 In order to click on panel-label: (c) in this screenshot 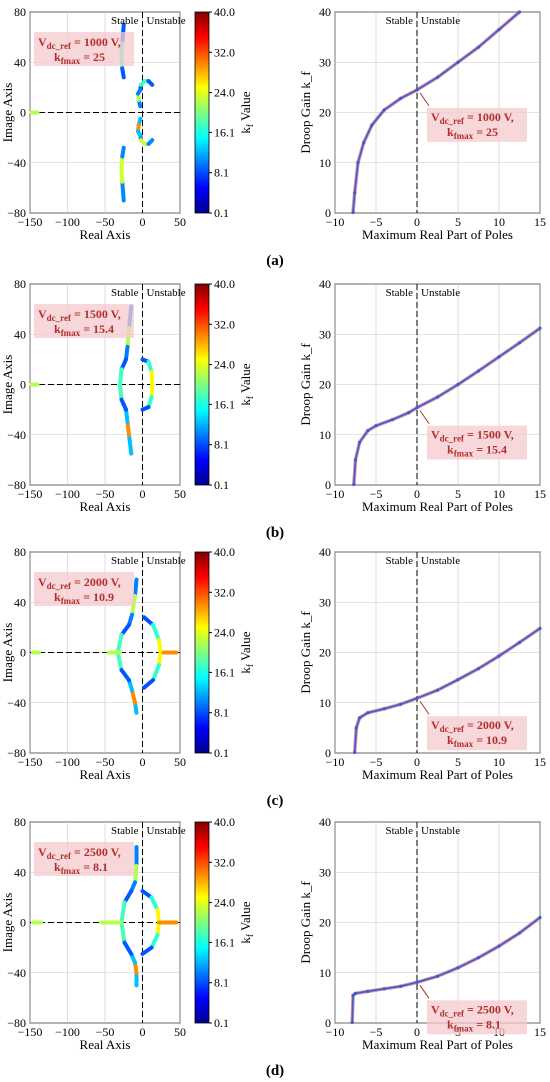, I will do `click(275, 801)`.